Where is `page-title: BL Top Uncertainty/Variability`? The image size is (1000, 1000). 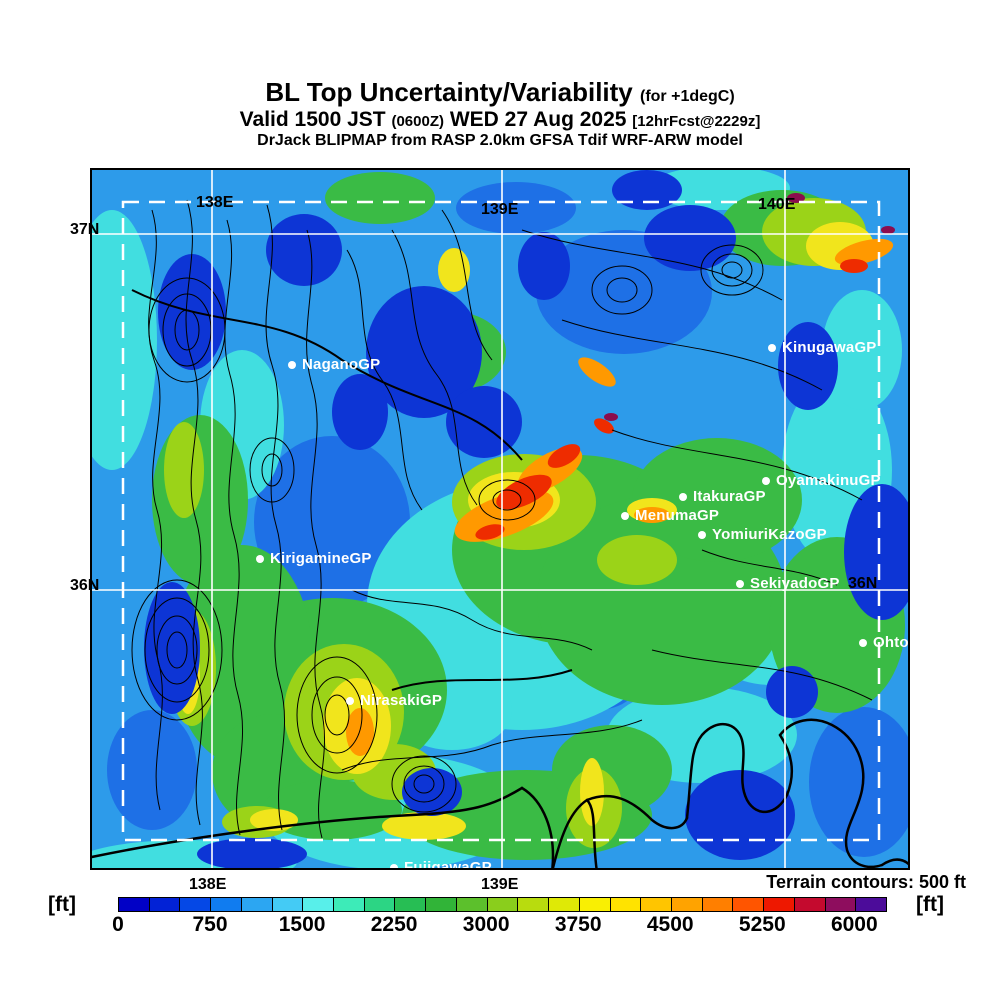
page-title: BL Top Uncertainty/Variability is located at coordinates (449, 92).